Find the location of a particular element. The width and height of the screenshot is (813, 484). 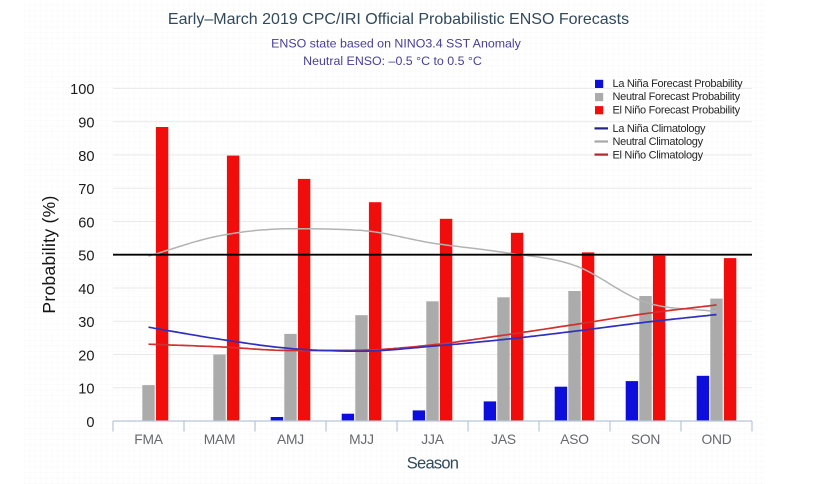

svg-text: El Niño Climatology is located at coordinates (658, 155).